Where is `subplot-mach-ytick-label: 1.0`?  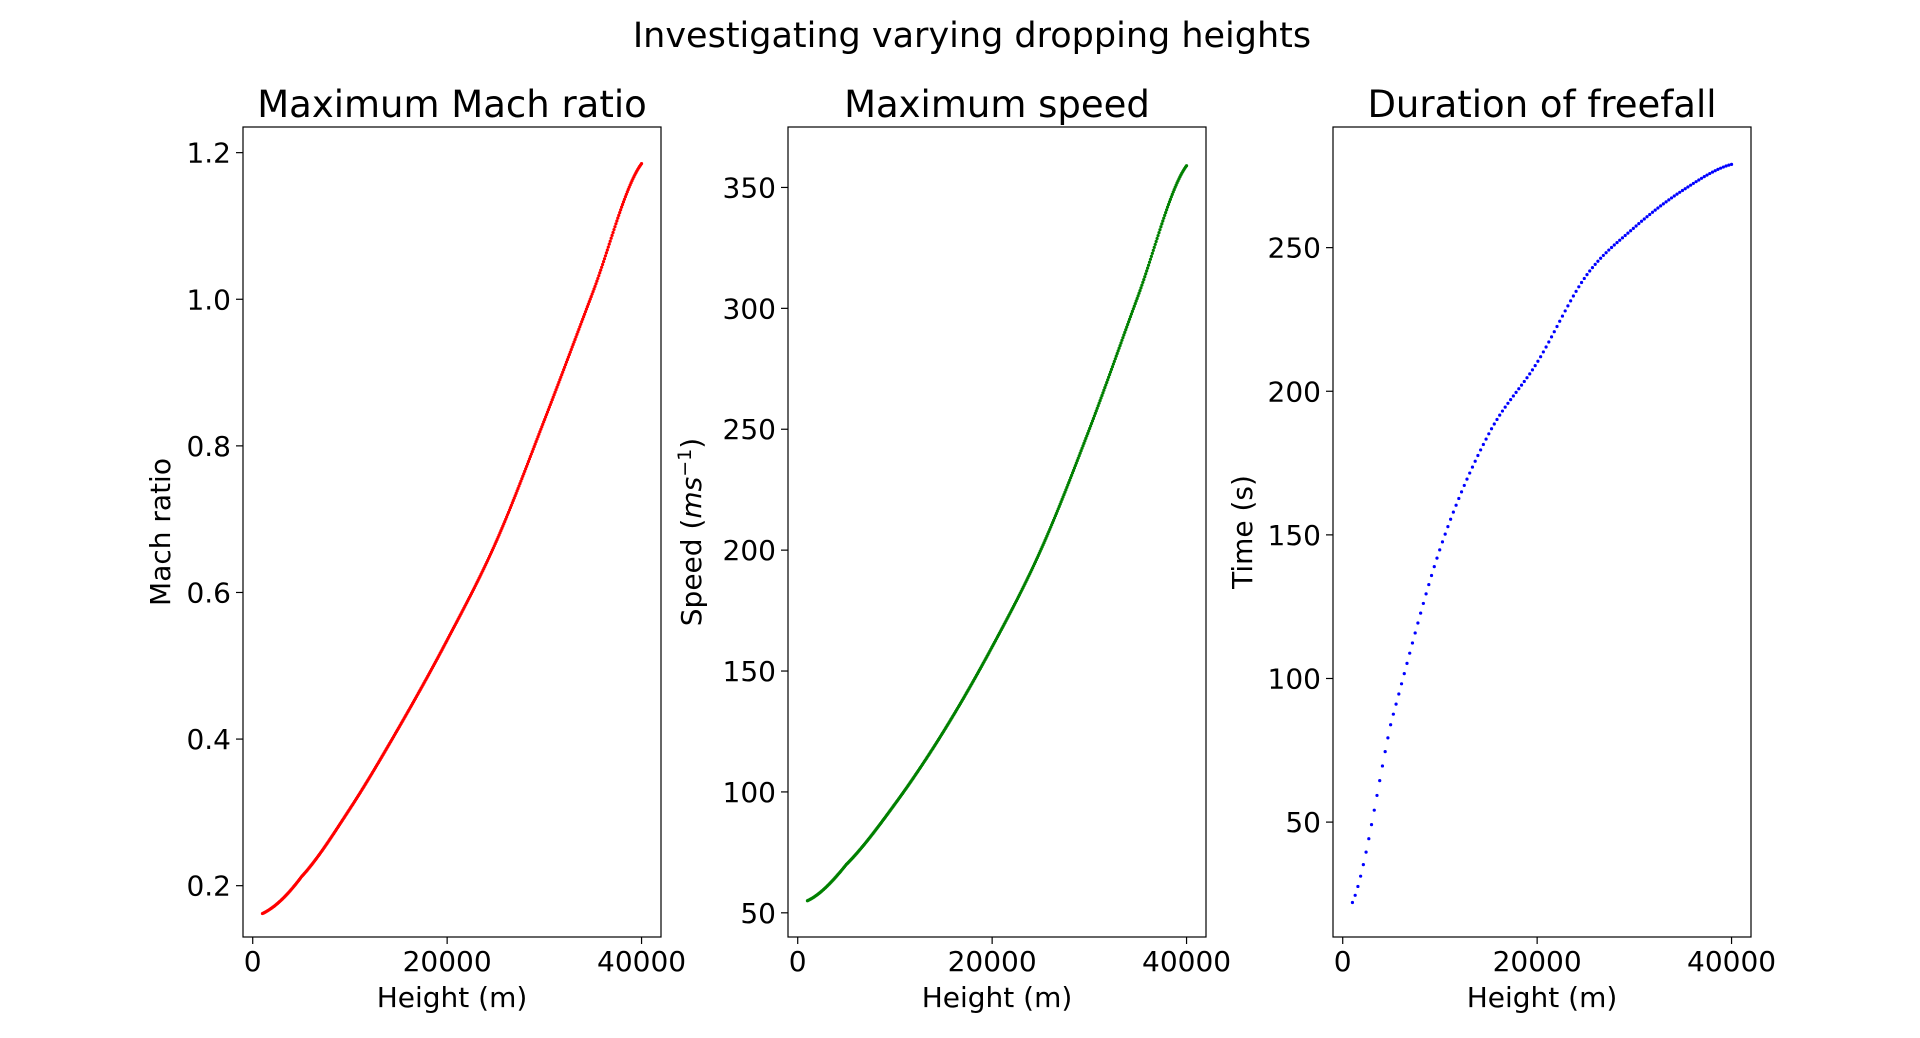 subplot-mach-ytick-label: 1.0 is located at coordinates (208, 299).